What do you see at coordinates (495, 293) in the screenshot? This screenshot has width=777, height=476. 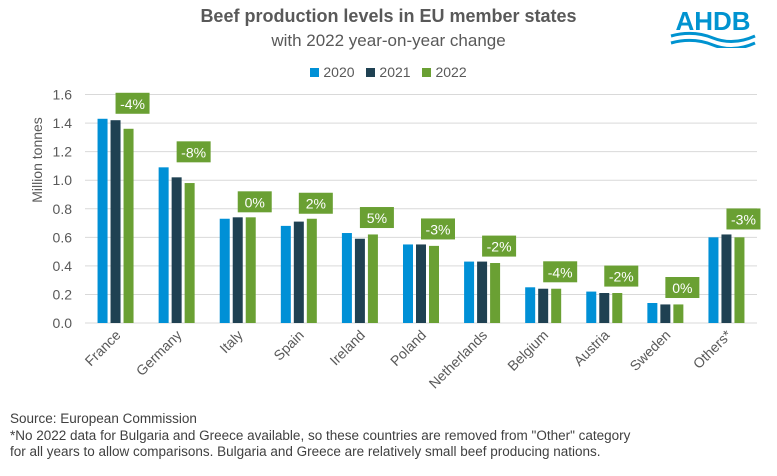 I see `bar-2022-netherlands` at bounding box center [495, 293].